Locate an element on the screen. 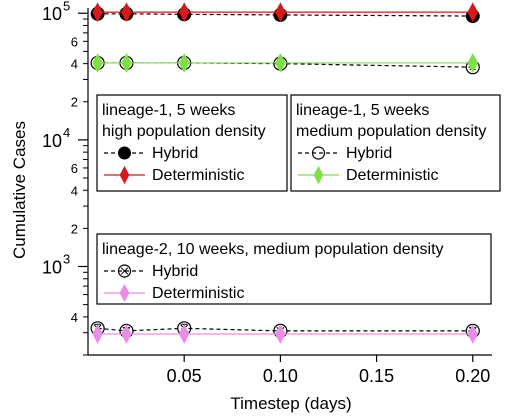  y-tick-exponent: 4 is located at coordinates (66, 132).